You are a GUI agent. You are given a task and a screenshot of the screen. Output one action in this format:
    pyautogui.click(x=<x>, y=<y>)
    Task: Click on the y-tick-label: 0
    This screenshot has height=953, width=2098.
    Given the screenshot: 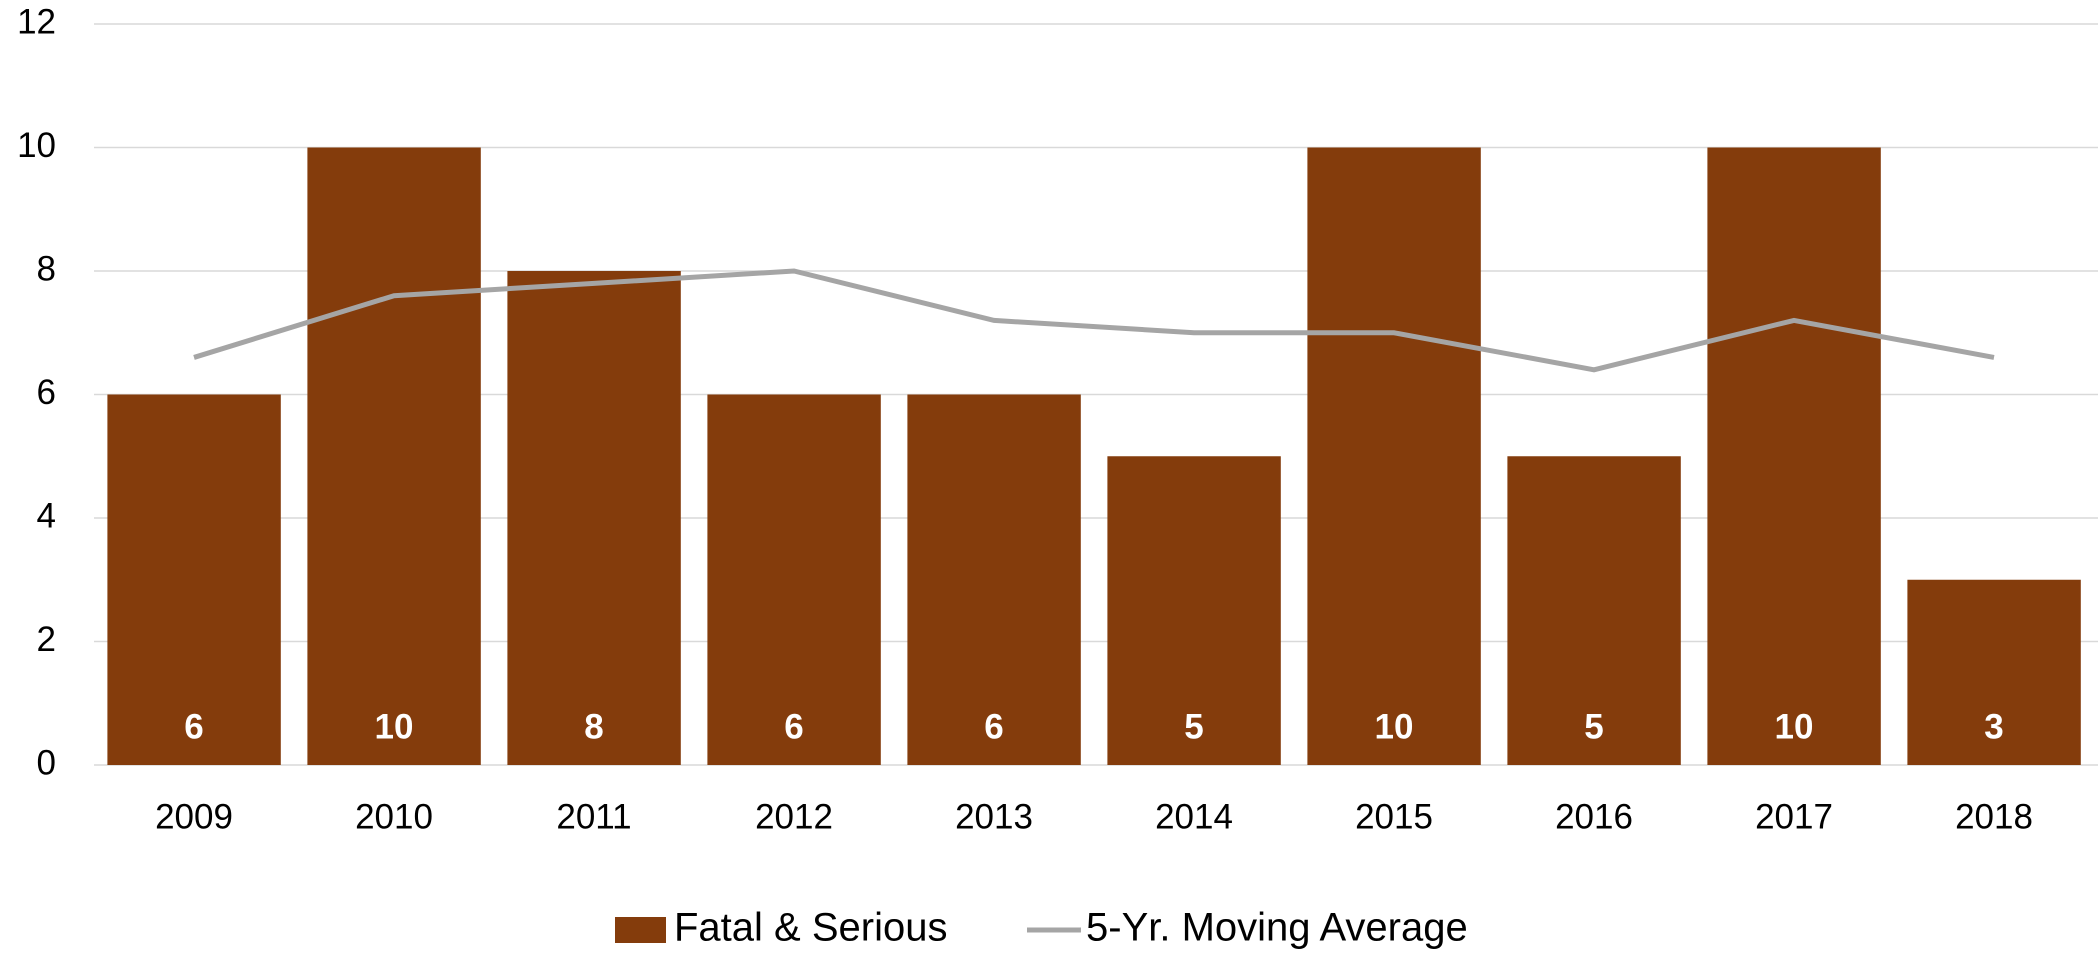 What is the action you would take?
    pyautogui.click(x=46, y=762)
    